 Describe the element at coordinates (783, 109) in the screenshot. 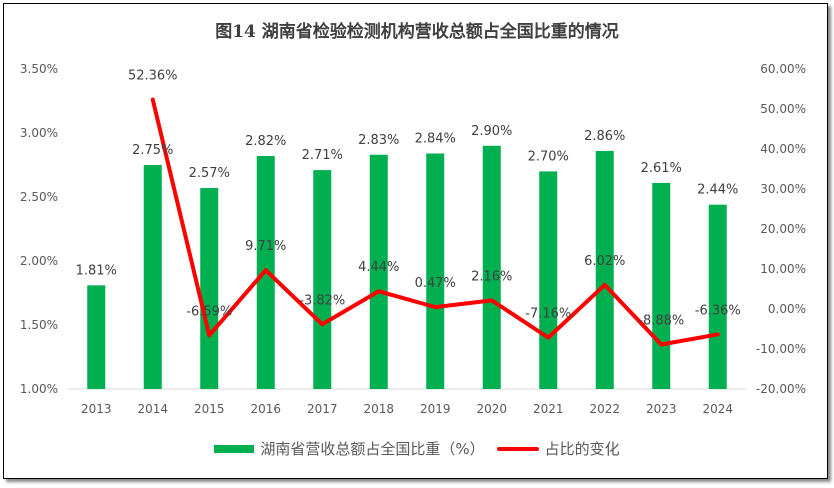

I see `right-axis-tick-label: 50.00%` at that location.